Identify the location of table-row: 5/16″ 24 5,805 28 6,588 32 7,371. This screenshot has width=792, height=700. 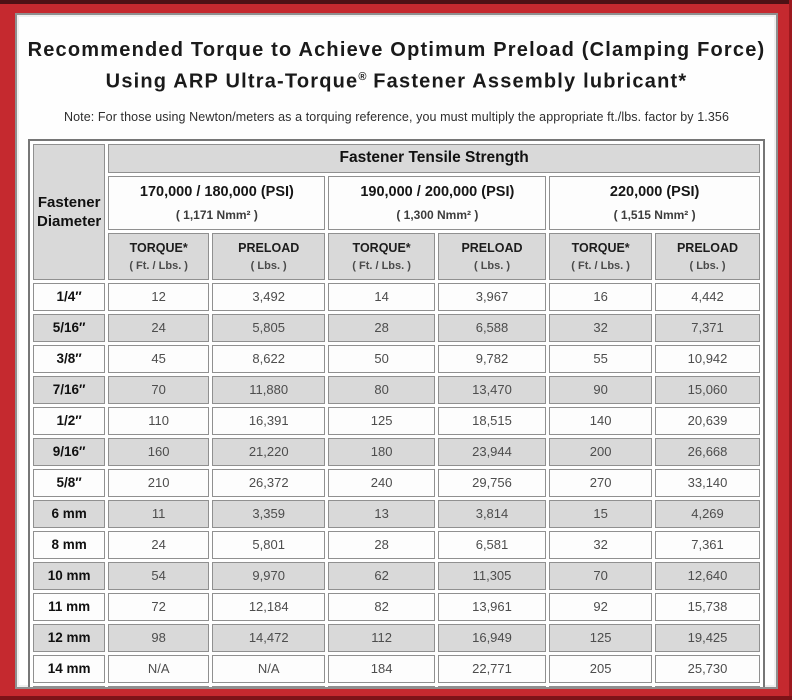
(396, 327).